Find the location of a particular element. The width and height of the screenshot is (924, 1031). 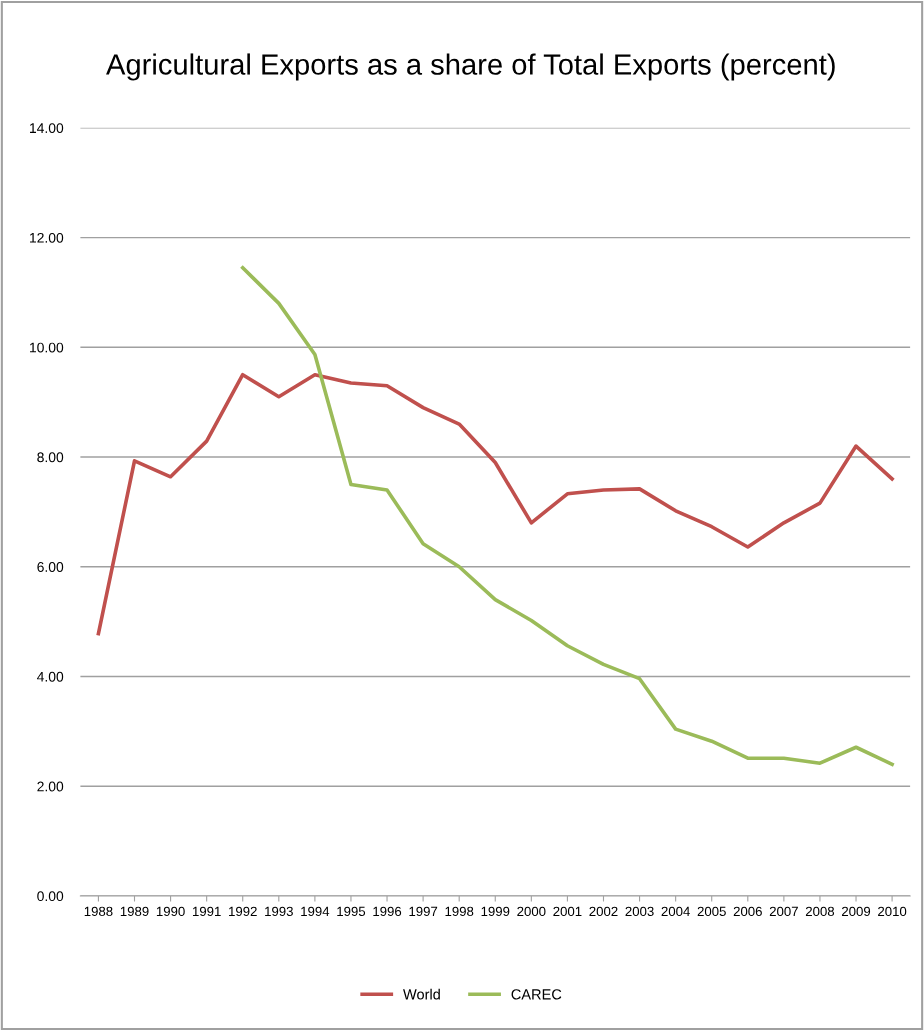

x-tick-label: 2001 is located at coordinates (567, 911).